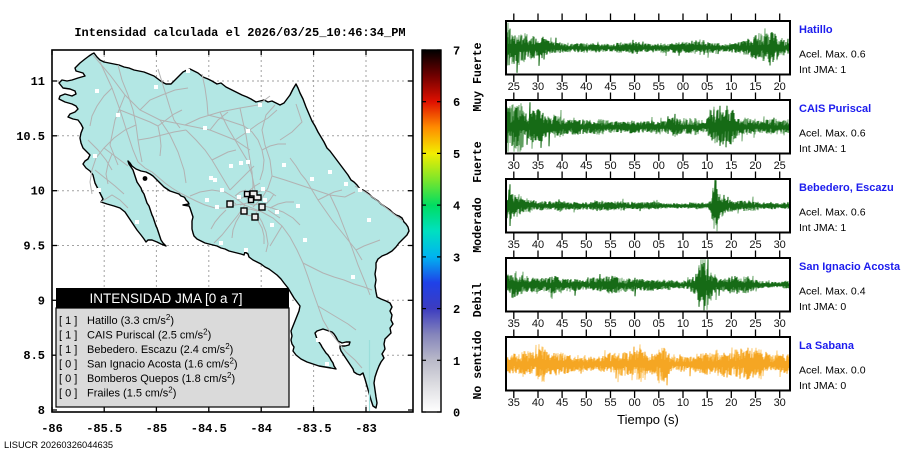 This screenshot has width=910, height=460. What do you see at coordinates (832, 371) in the screenshot?
I see `svg-text: Acel. Max. 0.0` at bounding box center [832, 371].